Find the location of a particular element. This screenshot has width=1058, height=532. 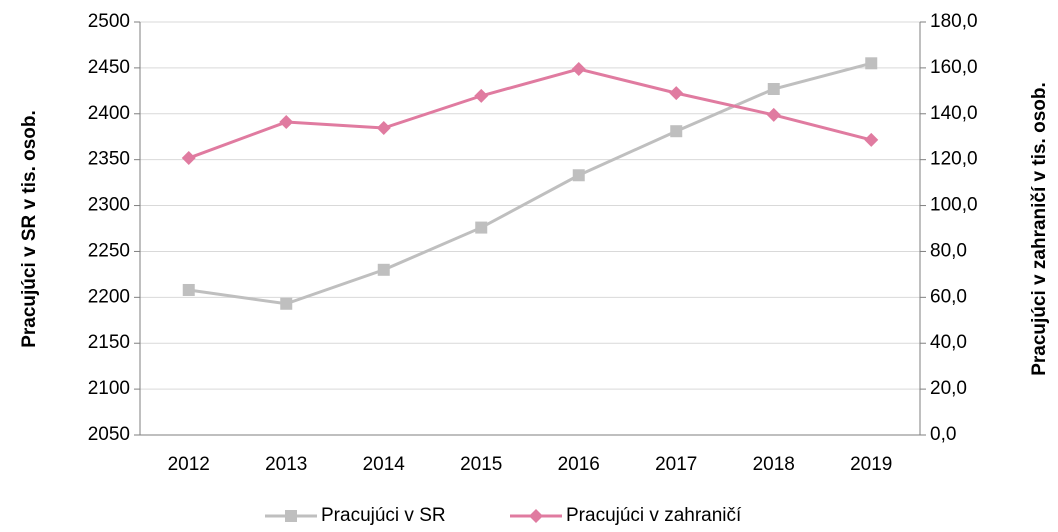

x-tick-label: 2019 is located at coordinates (871, 464).